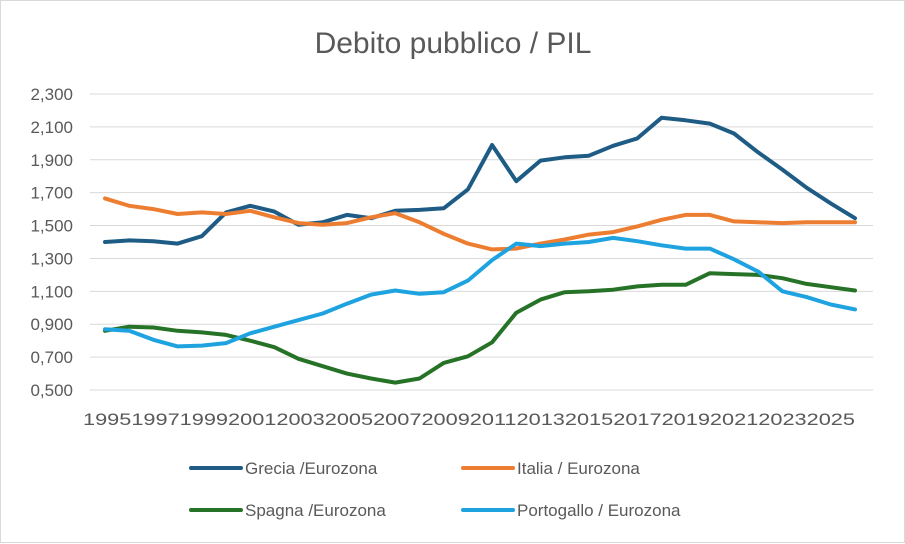 The height and width of the screenshot is (544, 905). What do you see at coordinates (51, 94) in the screenshot?
I see `y-tick-label: 2,300` at bounding box center [51, 94].